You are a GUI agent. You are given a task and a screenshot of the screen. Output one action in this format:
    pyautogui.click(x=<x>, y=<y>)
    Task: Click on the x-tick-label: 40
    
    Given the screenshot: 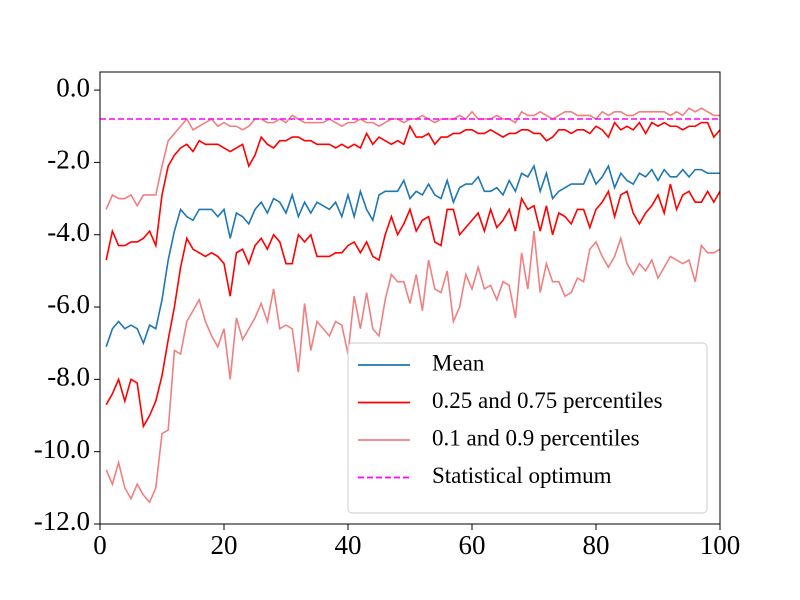 What is the action you would take?
    pyautogui.click(x=348, y=545)
    